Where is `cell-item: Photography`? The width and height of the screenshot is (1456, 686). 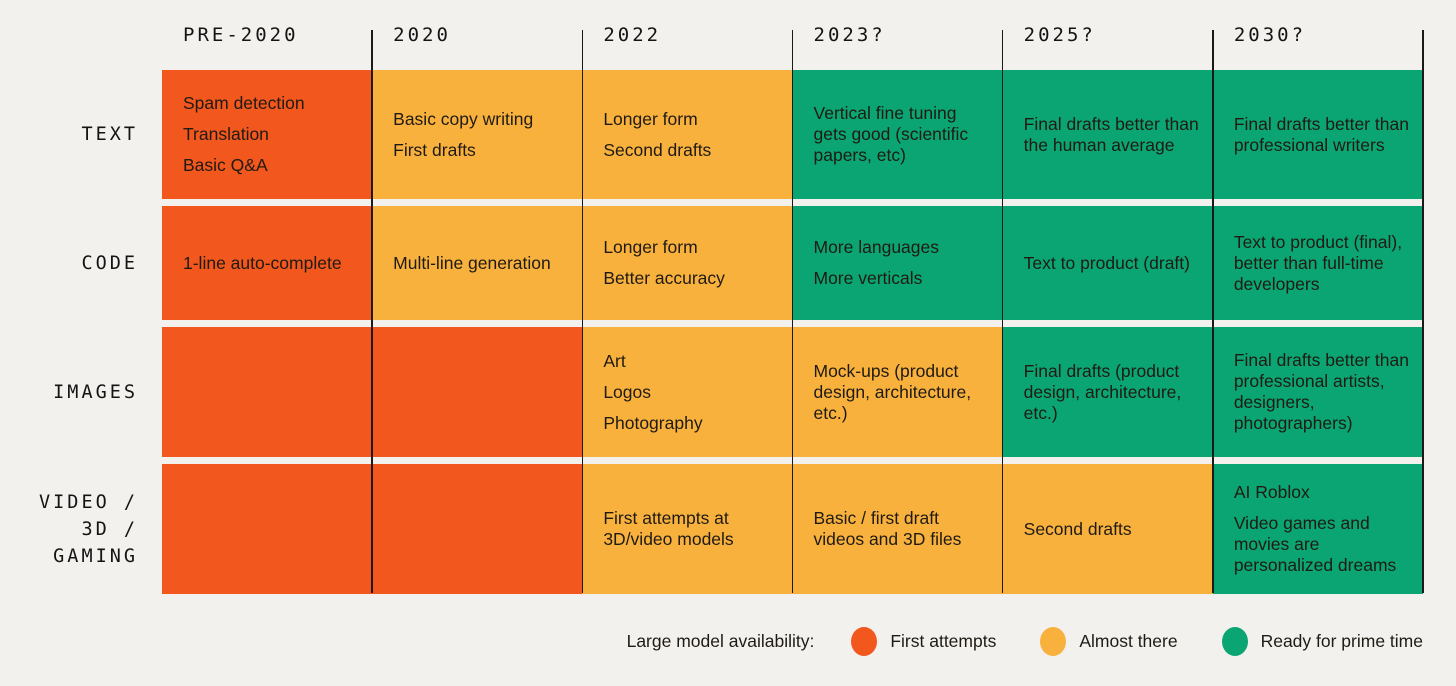
cell-item: Photography is located at coordinates (653, 422).